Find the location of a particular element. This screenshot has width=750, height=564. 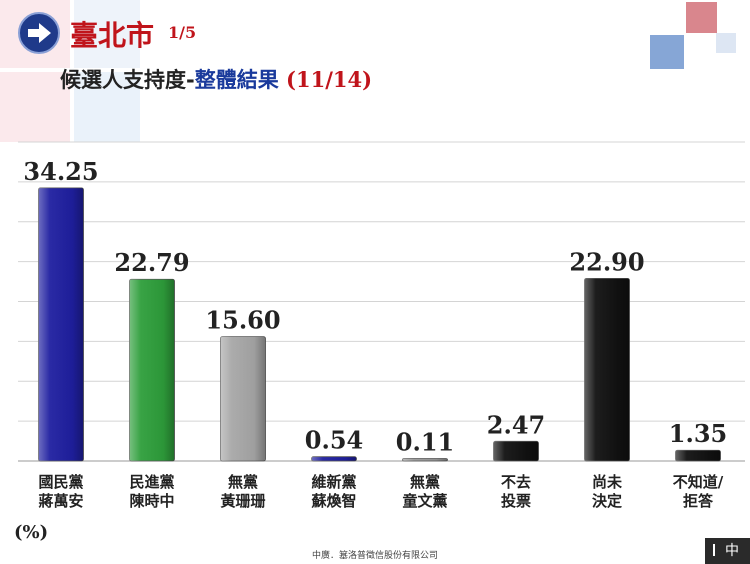

data-label: 22.79 is located at coordinates (151, 262).